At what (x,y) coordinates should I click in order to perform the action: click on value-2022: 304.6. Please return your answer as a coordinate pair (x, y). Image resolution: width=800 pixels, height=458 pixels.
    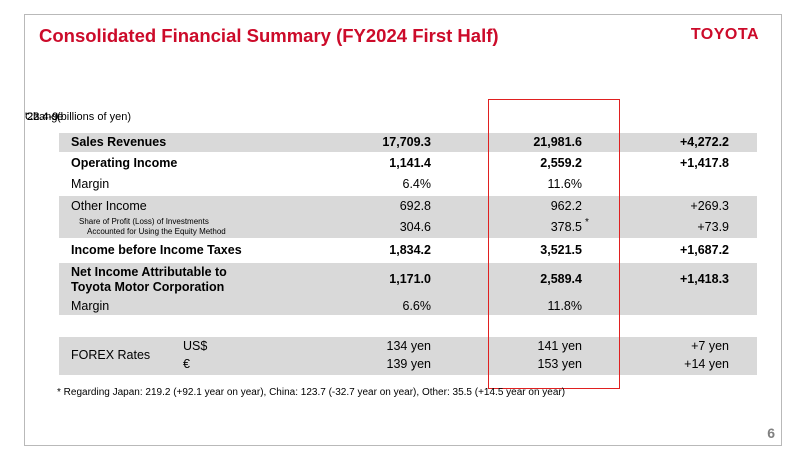
    Looking at the image, I should click on (415, 227).